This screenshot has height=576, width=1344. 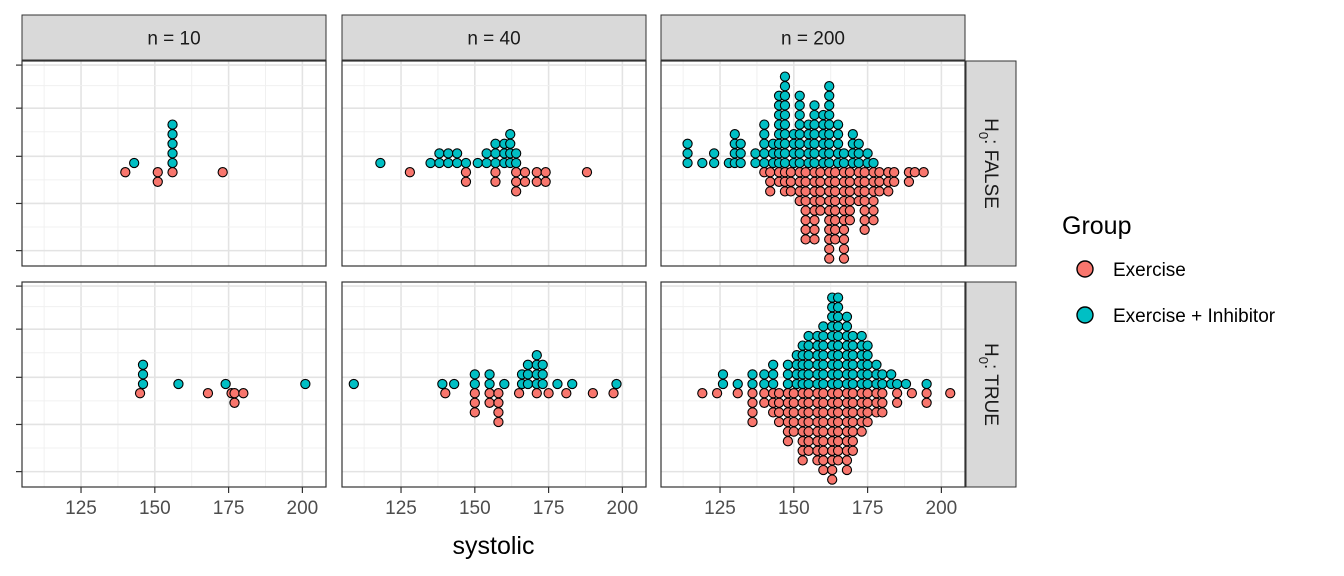 What do you see at coordinates (229, 508) in the screenshot?
I see `x-tick-label: 175` at bounding box center [229, 508].